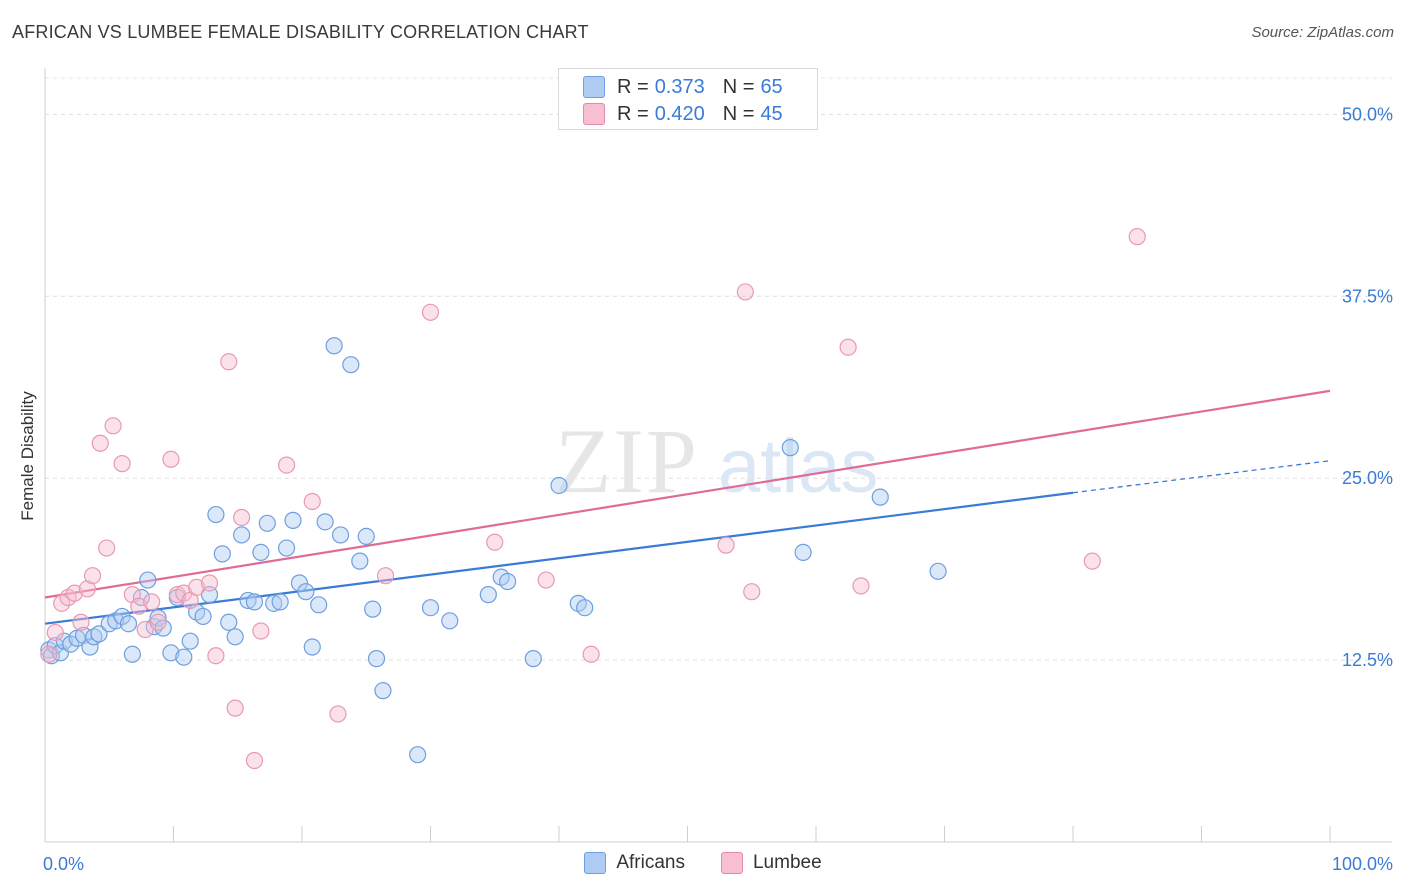  What do you see at coordinates (1362, 864) in the screenshot?
I see `x-tick-label: 100.0%` at bounding box center [1362, 864].